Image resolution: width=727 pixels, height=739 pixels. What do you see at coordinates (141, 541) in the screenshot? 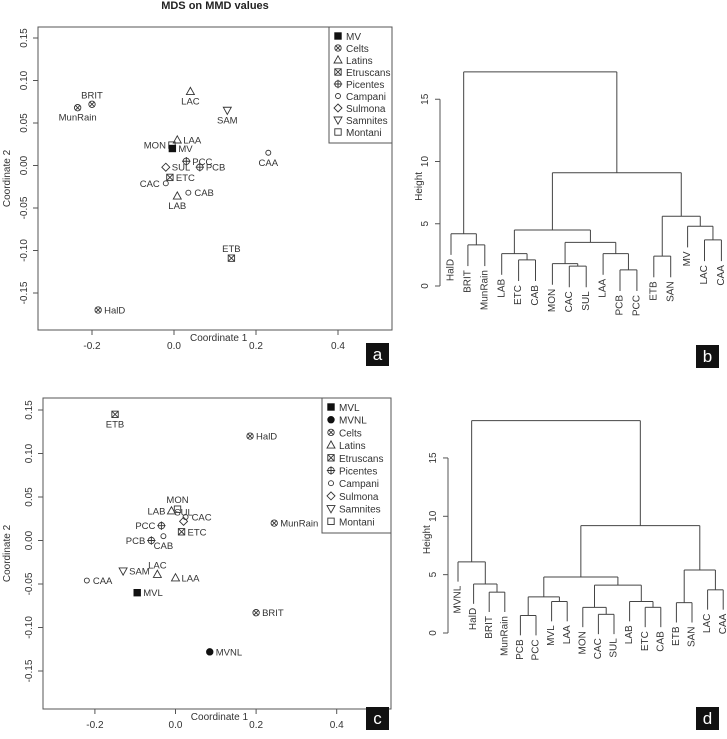
I see `data-point-PCB: PCB` at bounding box center [141, 541].